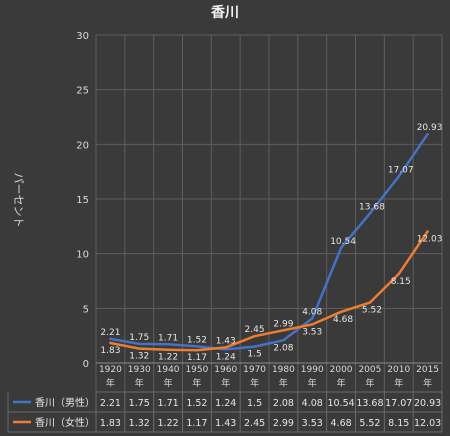 Image resolution: width=450 pixels, height=436 pixels. Describe the element at coordinates (168, 423) in the screenshot. I see `table-cell: 1.22` at that location.